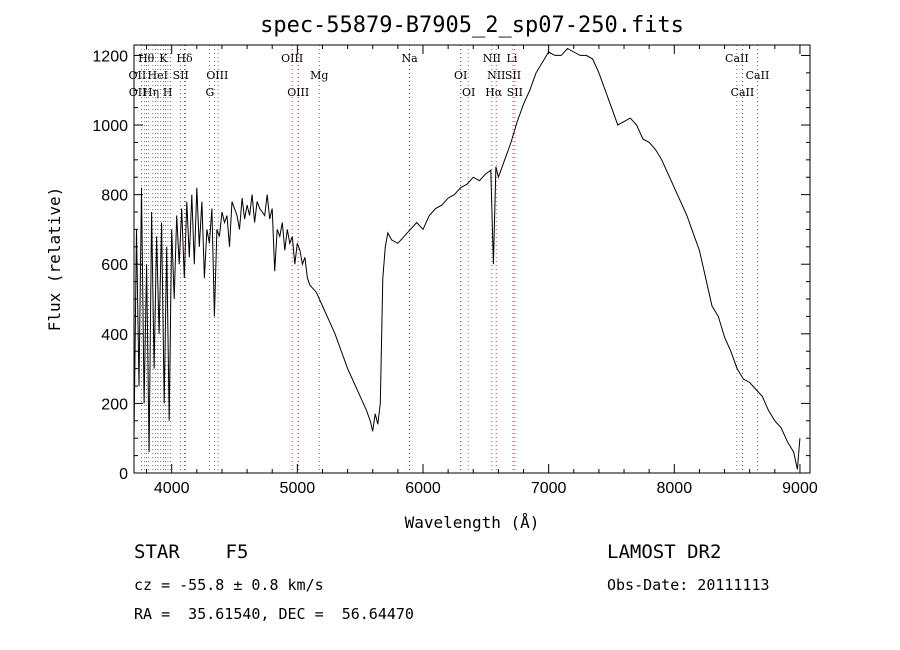 The image size is (900, 650). I want to click on ra-dec-readout: RA = 35.61540, DEC = 56.64470, so click(274, 614).